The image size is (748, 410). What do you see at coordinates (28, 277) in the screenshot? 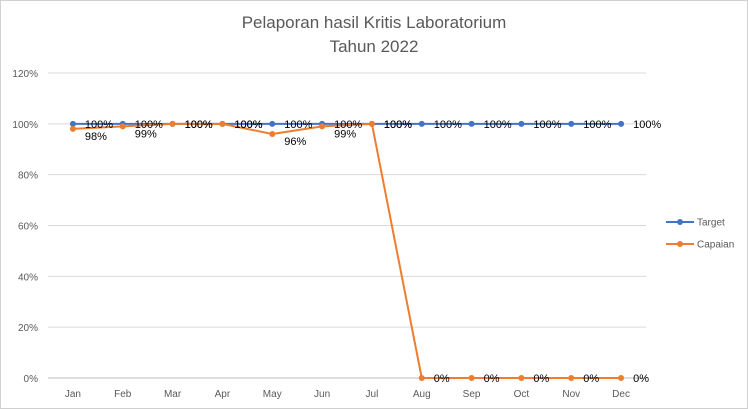
I see `y-tick-label: 40%` at bounding box center [28, 277].